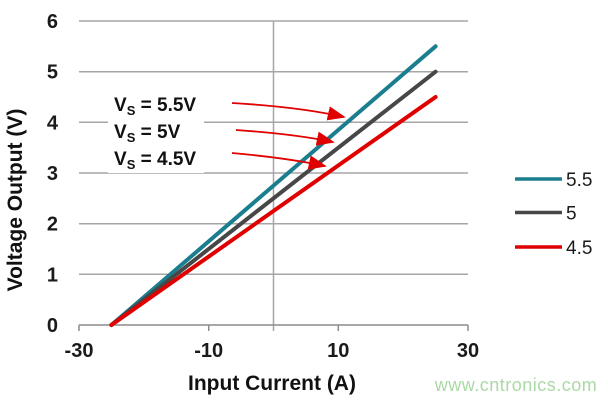  I want to click on x-tick-label-10: 10, so click(338, 351).